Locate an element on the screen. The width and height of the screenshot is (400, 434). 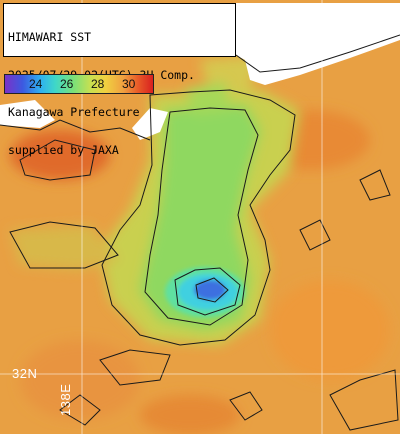
cool-core is located at coordinates (205, 292).